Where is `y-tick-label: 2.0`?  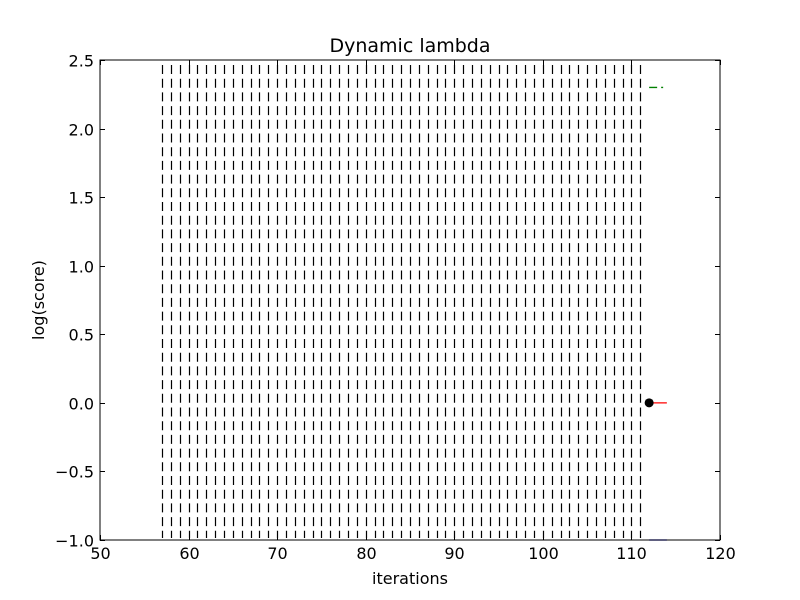 y-tick-label: 2.0 is located at coordinates (81, 130).